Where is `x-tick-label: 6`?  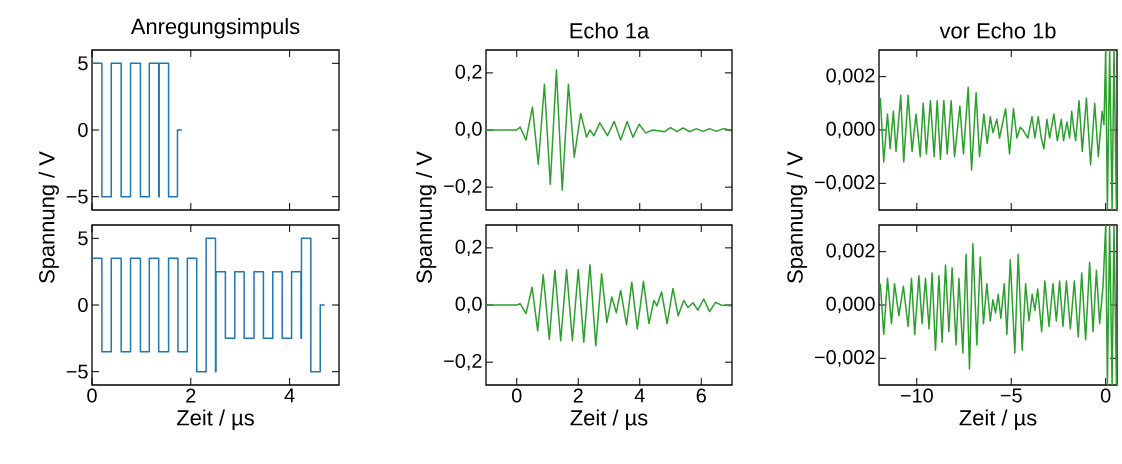
x-tick-label: 6 is located at coordinates (701, 395).